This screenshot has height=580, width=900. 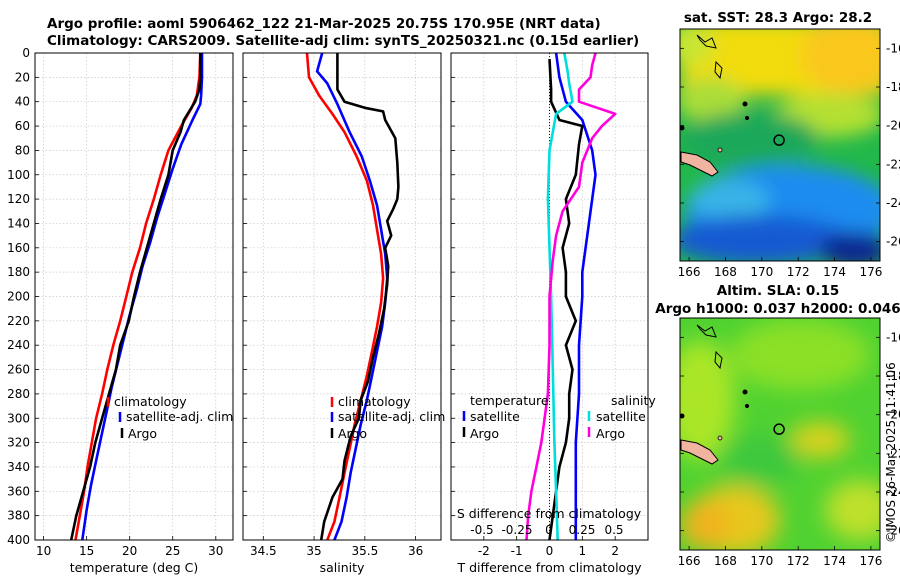 I want to click on y-tick-label: 220, so click(x=18, y=321).